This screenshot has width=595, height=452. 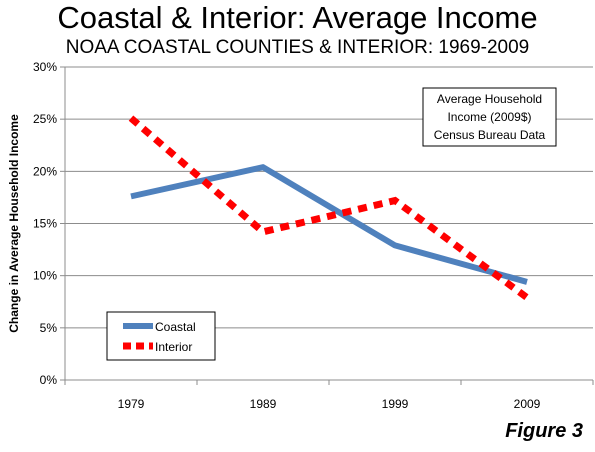 I want to click on figure-label: Figure 3, so click(x=544, y=431).